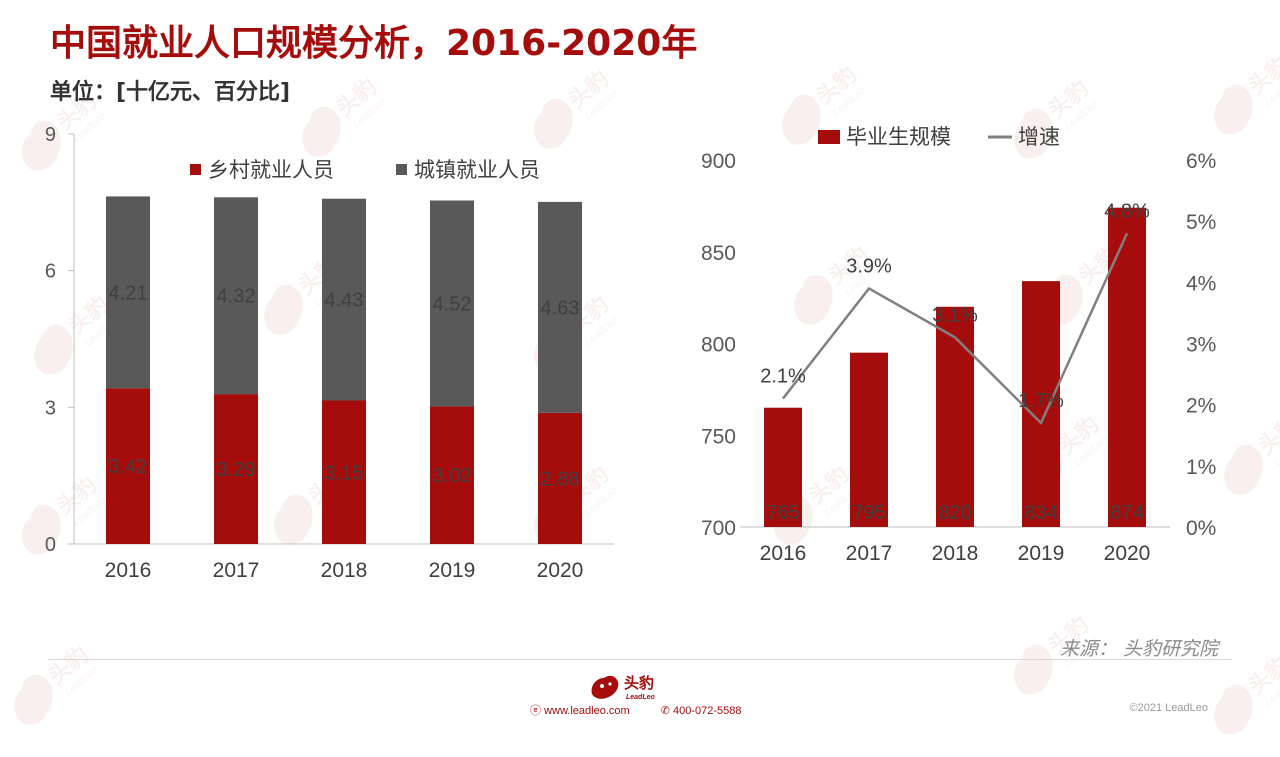 This screenshot has width=1280, height=757. Describe the element at coordinates (954, 513) in the screenshot. I see `bar-data-label: 820` at that location.